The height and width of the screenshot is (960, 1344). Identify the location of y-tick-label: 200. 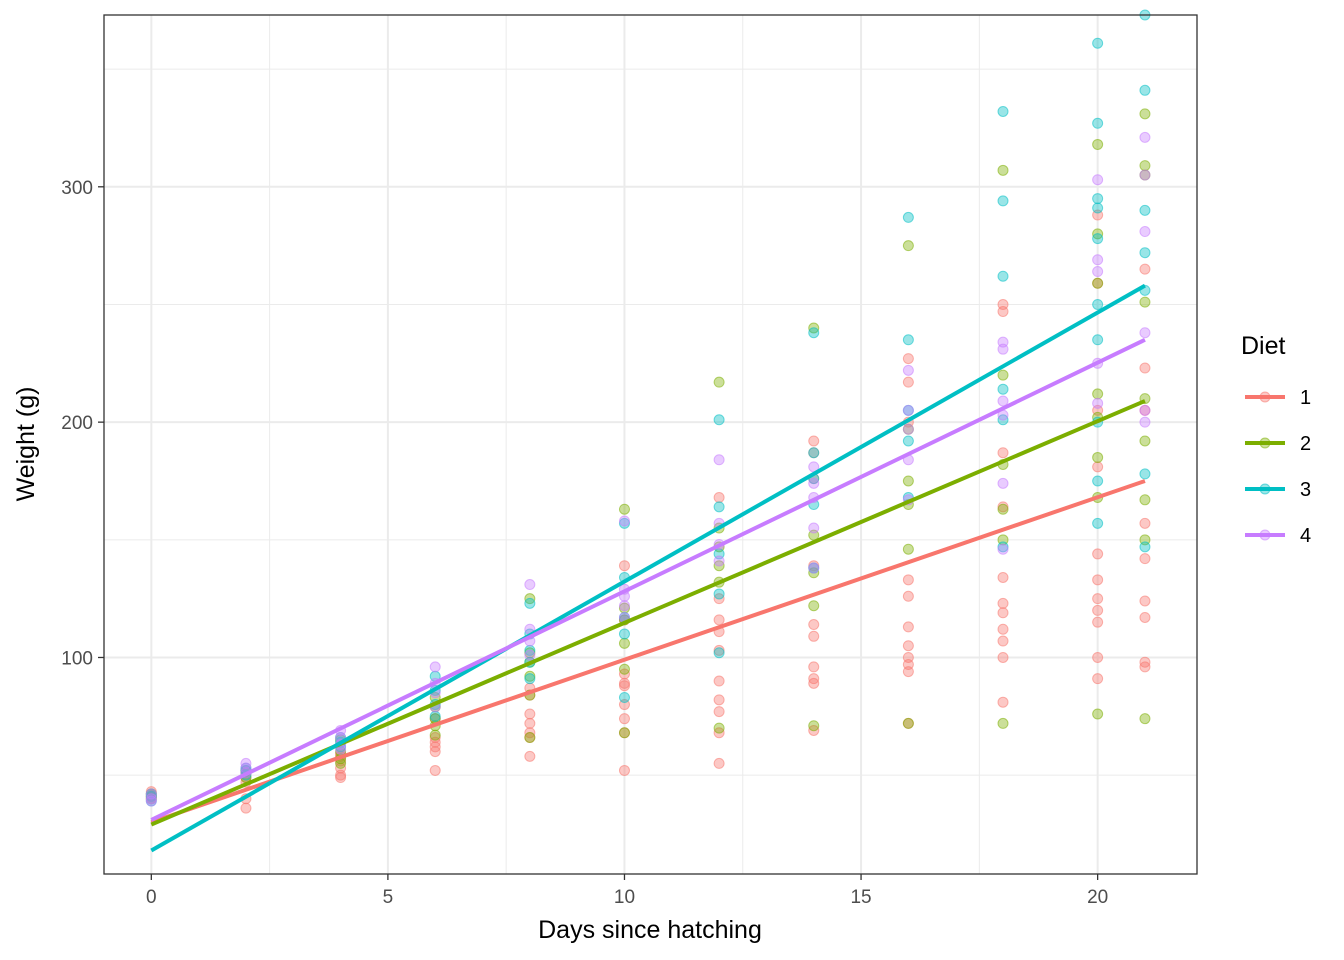
(77, 423).